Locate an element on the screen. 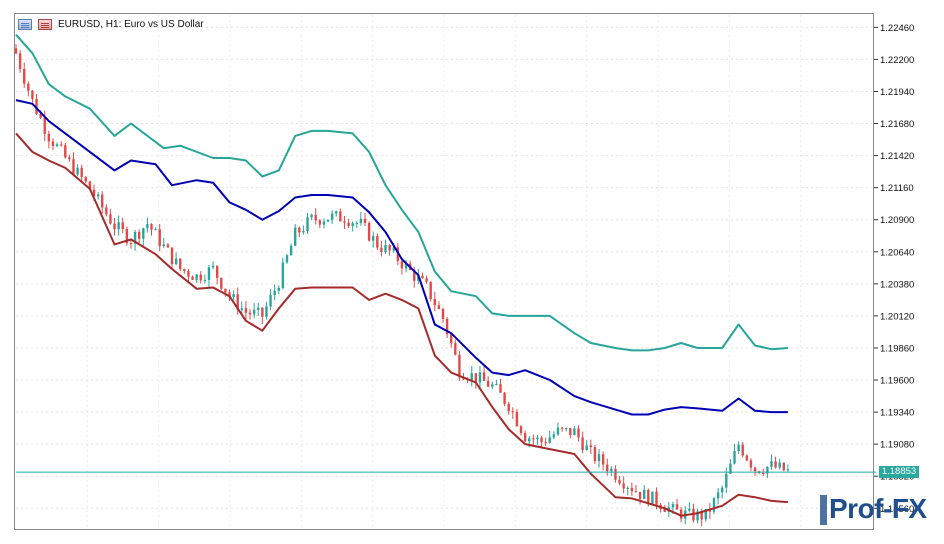 This screenshot has height=544, width=944. y-tick-label: 1.21680 is located at coordinates (897, 124).